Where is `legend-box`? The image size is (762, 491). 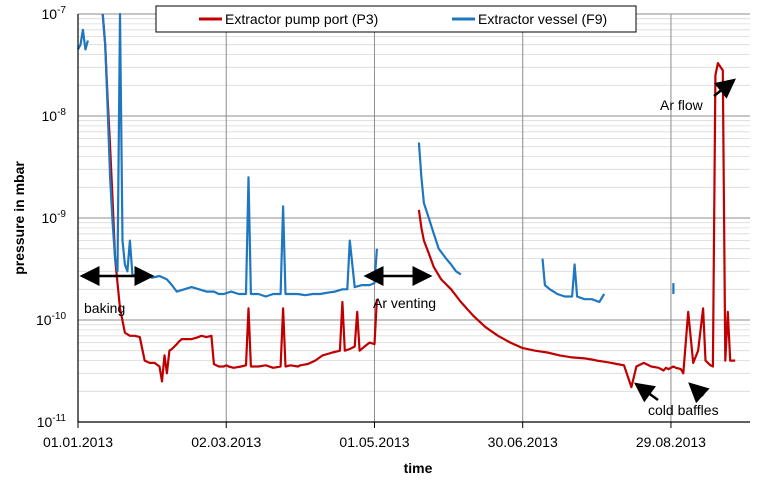 legend-box is located at coordinates (396, 19).